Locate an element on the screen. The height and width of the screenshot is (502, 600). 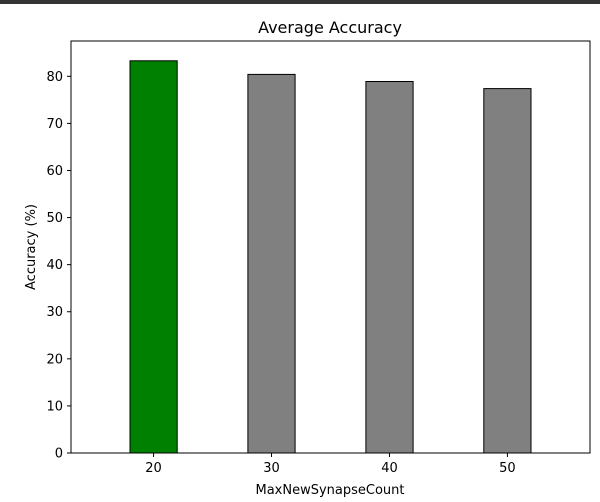
x-tick-label: 30 is located at coordinates (271, 468).